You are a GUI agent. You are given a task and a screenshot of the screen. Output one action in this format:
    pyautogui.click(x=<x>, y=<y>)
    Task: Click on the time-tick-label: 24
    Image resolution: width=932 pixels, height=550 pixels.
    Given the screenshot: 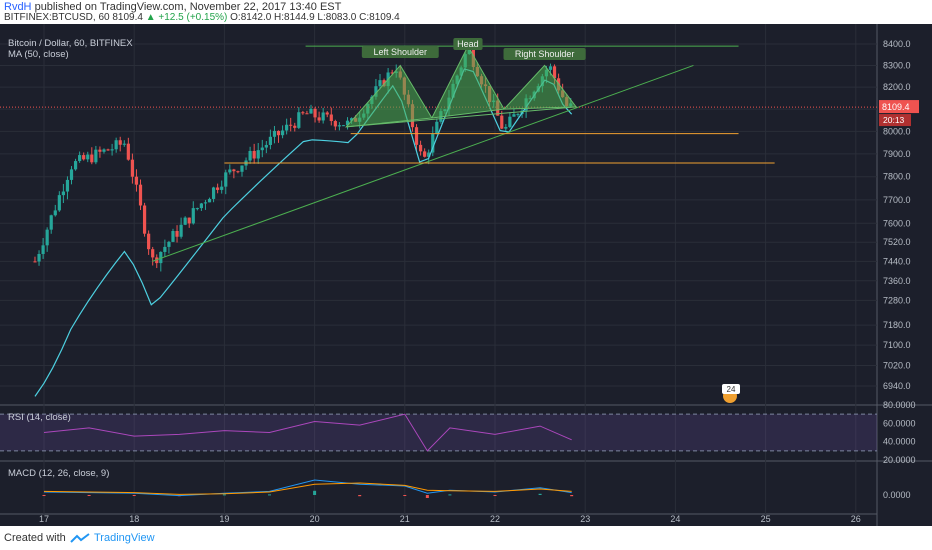 What is the action you would take?
    pyautogui.click(x=675, y=519)
    